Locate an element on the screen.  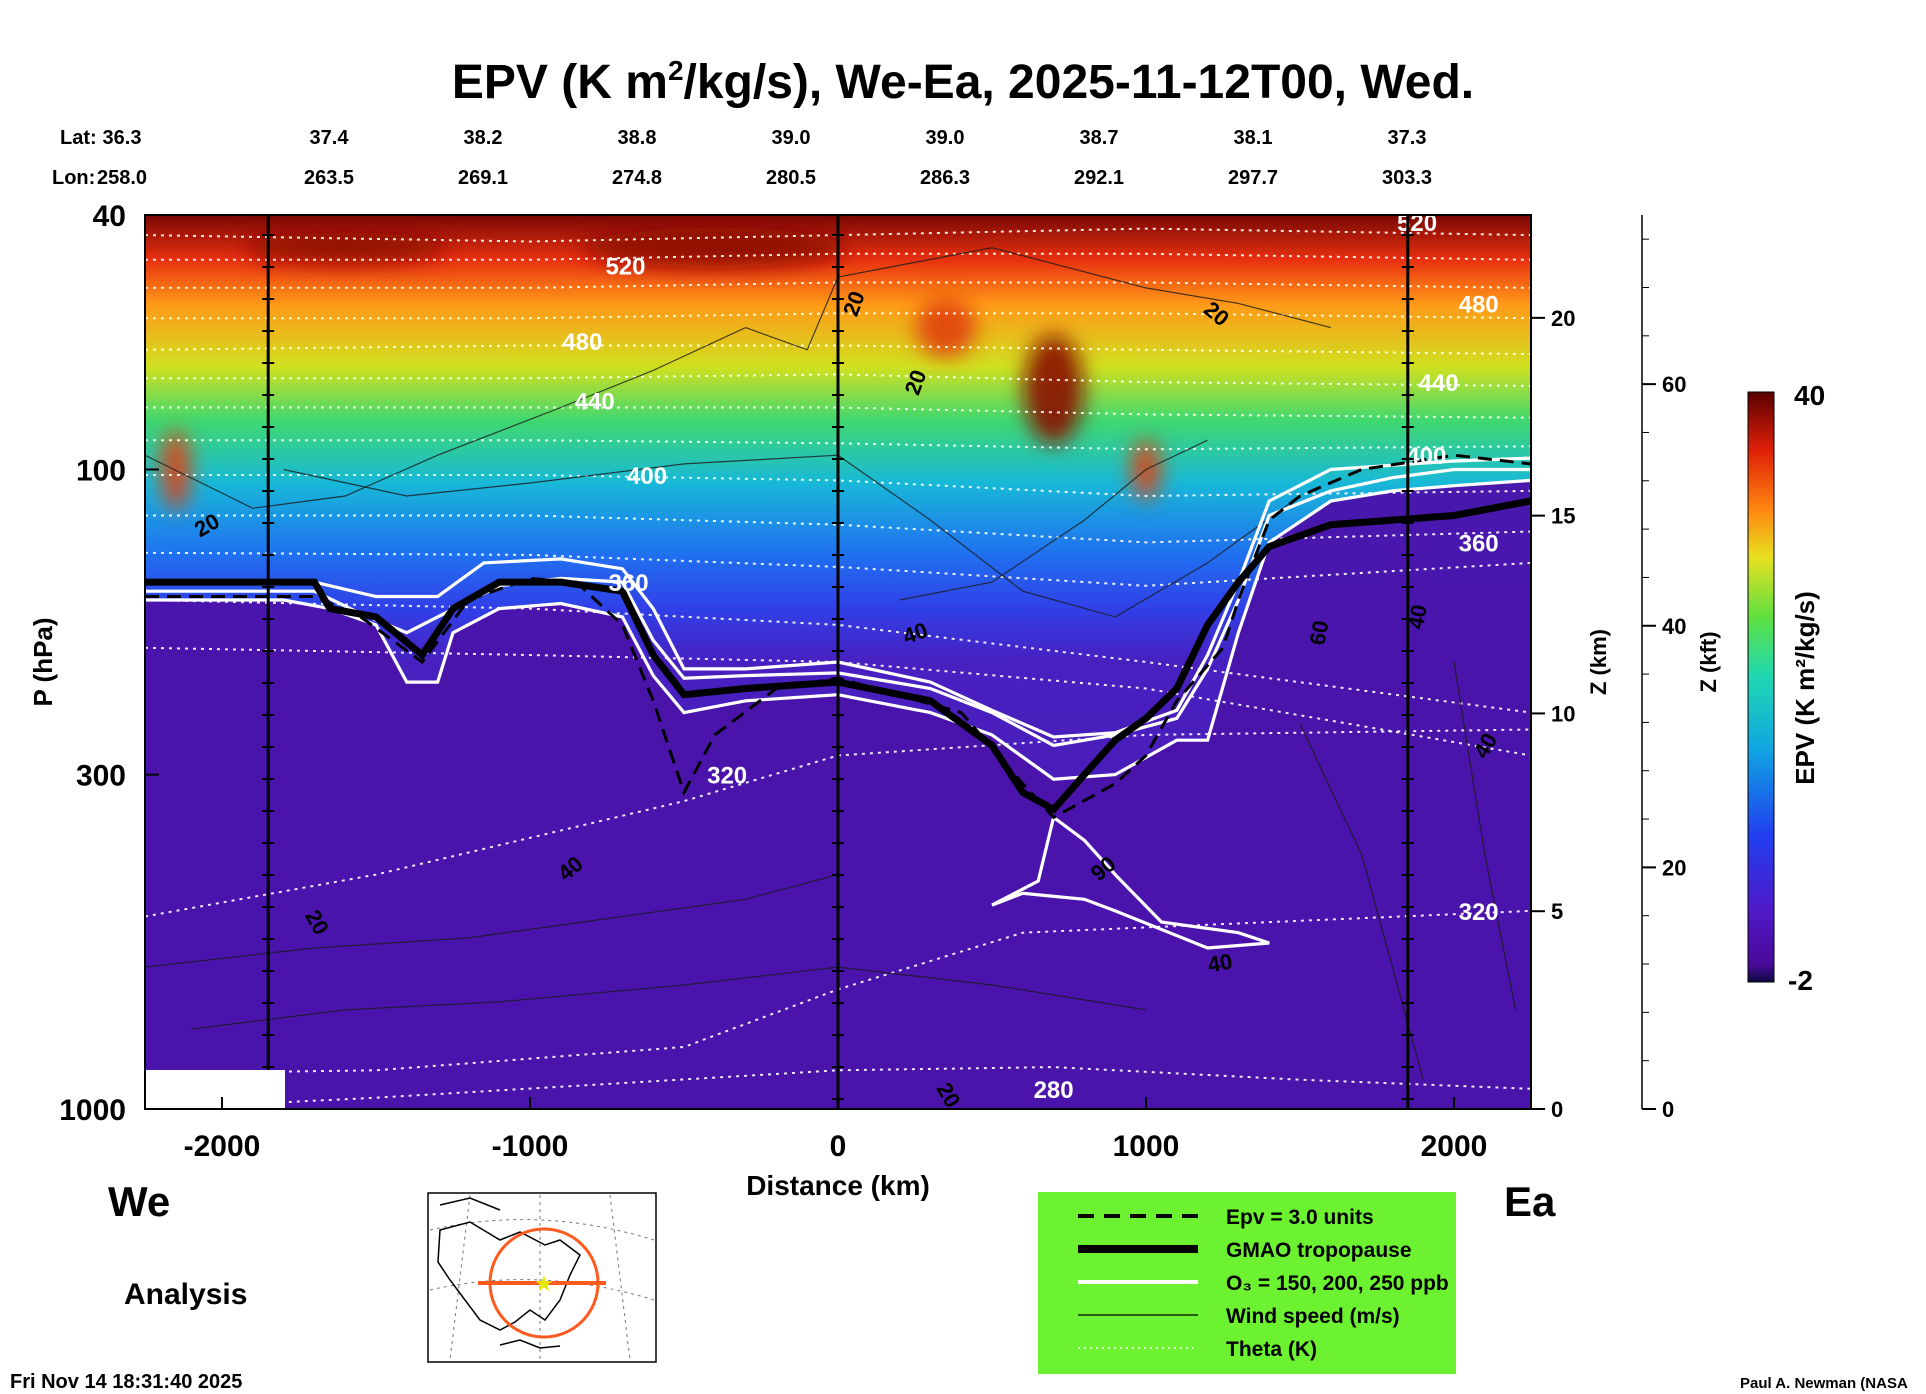
colorbar-label: EPV (K m²/kg/s) is located at coordinates (1805, 688).